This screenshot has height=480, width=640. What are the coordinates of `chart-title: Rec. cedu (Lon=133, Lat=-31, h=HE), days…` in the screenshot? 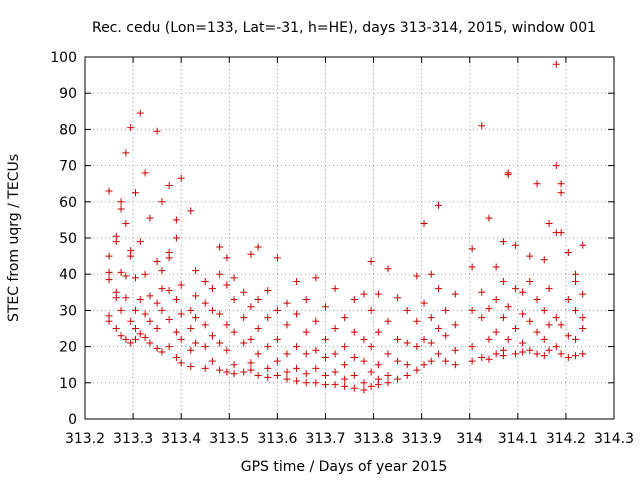 It's located at (344, 28).